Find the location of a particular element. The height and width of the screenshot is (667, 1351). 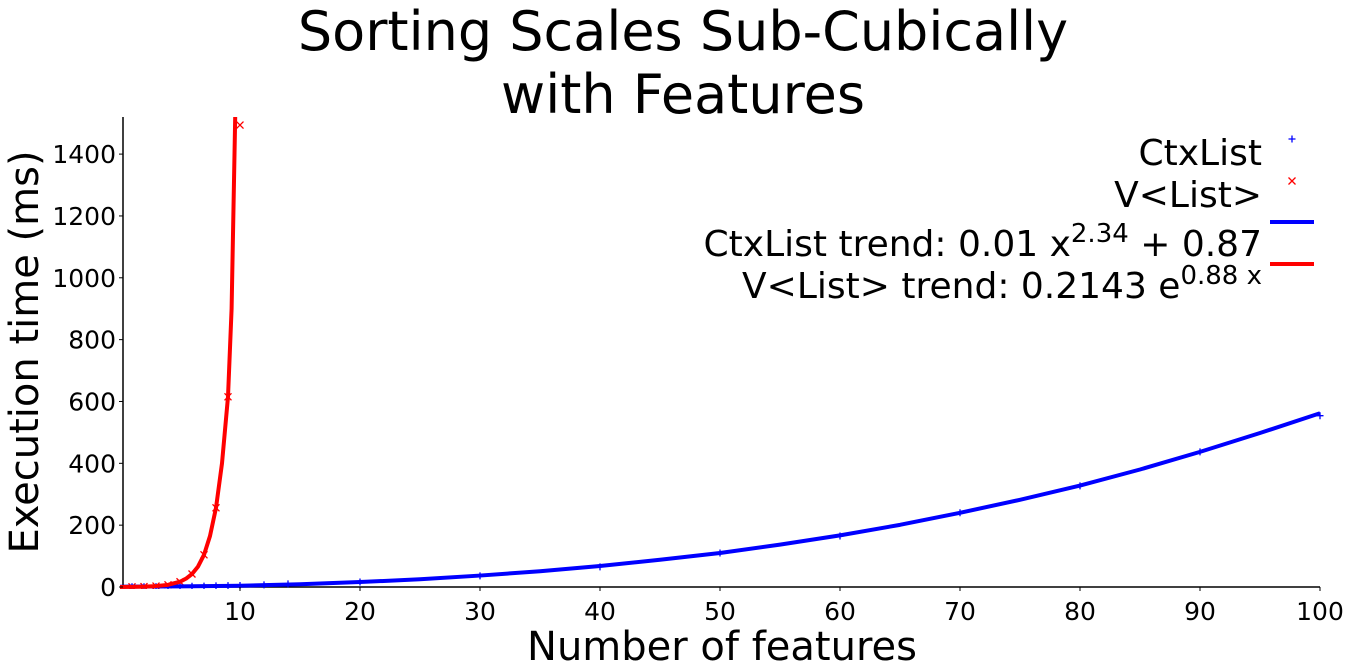

x-tick-label: 30 is located at coordinates (480, 611).